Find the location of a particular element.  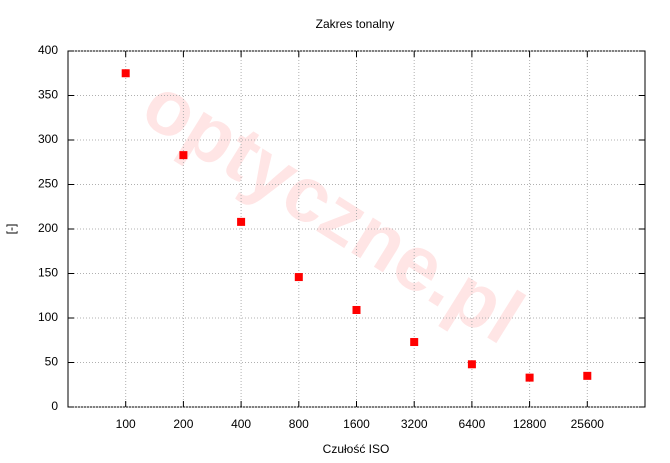

x-tick-label: 1600 is located at coordinates (356, 424).